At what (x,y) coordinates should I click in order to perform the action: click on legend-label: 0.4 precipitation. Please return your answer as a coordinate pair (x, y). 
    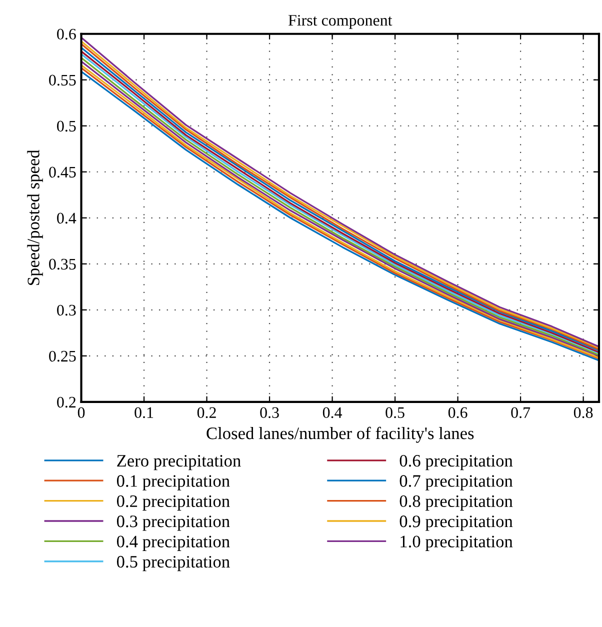
    Looking at the image, I should click on (173, 543).